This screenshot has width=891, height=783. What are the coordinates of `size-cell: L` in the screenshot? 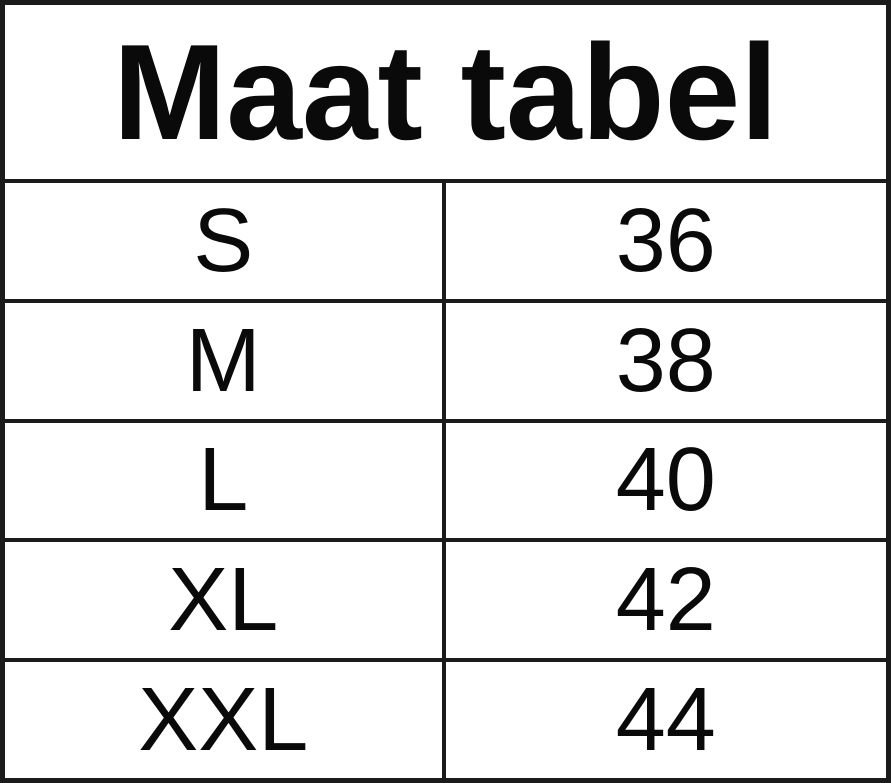 It's located at (225, 480).